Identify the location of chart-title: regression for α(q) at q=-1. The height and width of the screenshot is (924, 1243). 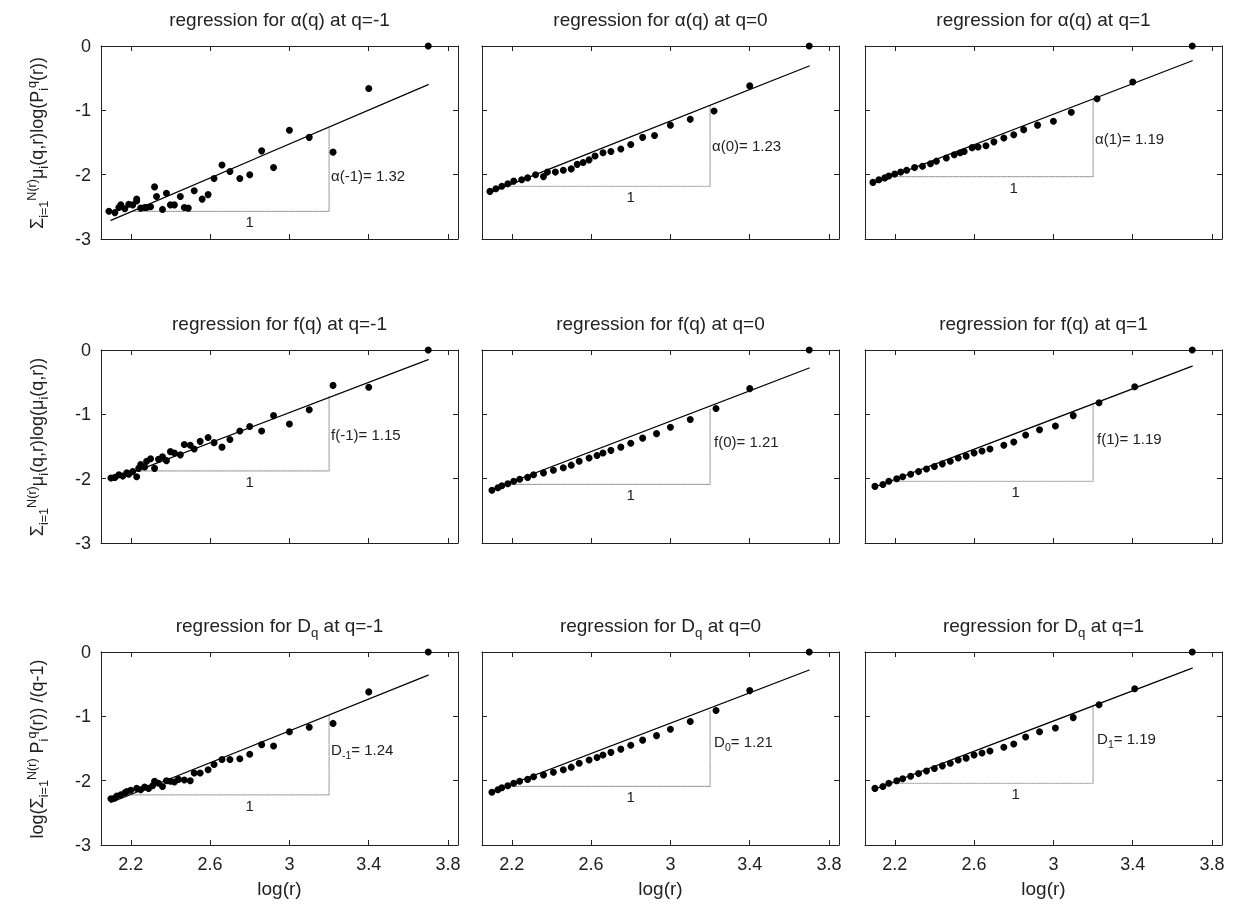
(279, 20).